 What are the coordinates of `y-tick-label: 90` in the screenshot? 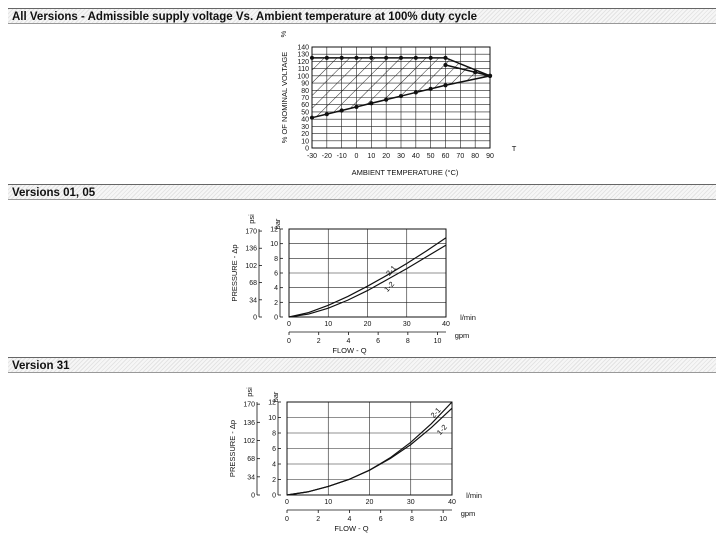 It's located at (305, 84).